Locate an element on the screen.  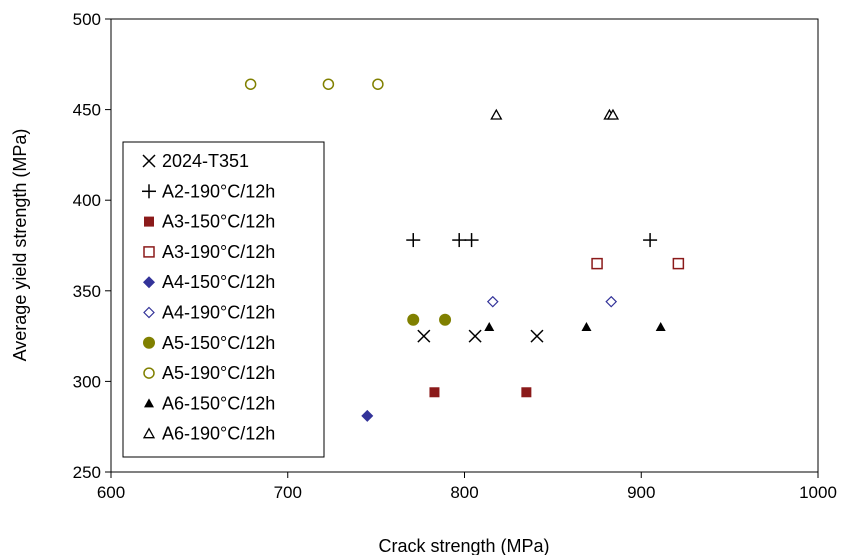
legend-label: A5-150°C/12h is located at coordinates (218, 343).